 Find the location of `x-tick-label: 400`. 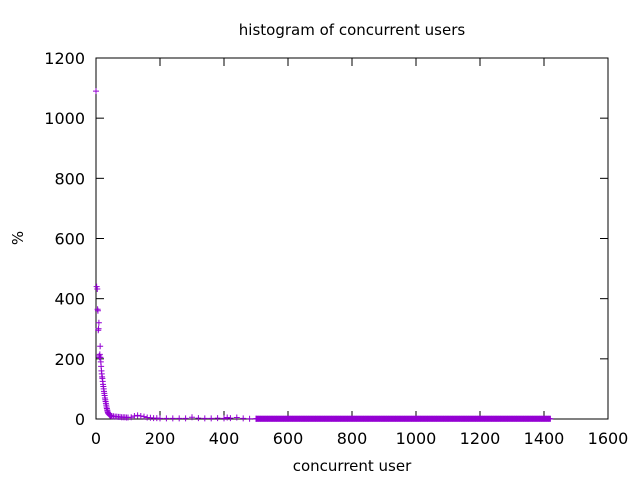

x-tick-label: 400 is located at coordinates (224, 438).